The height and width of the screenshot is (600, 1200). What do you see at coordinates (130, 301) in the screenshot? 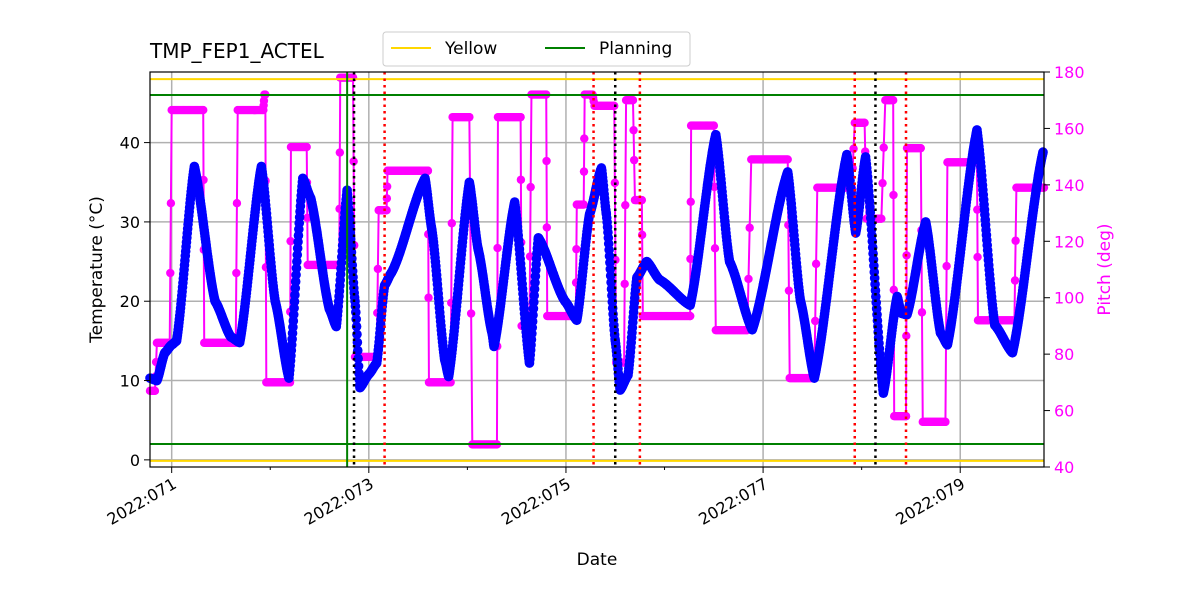
I see `y-tick-label: 20` at bounding box center [130, 301].